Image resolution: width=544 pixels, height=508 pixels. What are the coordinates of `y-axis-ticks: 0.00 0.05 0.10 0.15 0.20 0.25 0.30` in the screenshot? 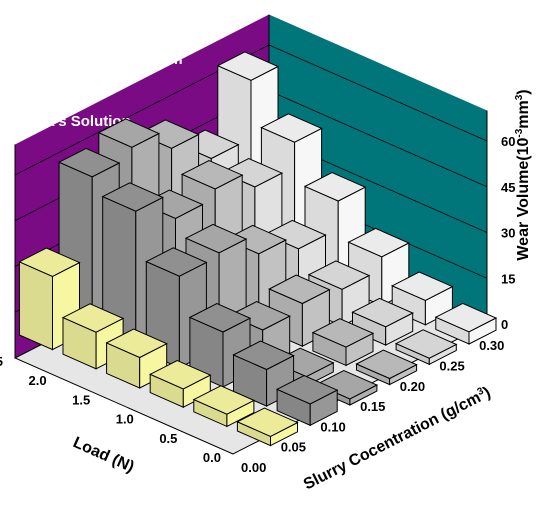 It's located at (372, 406).